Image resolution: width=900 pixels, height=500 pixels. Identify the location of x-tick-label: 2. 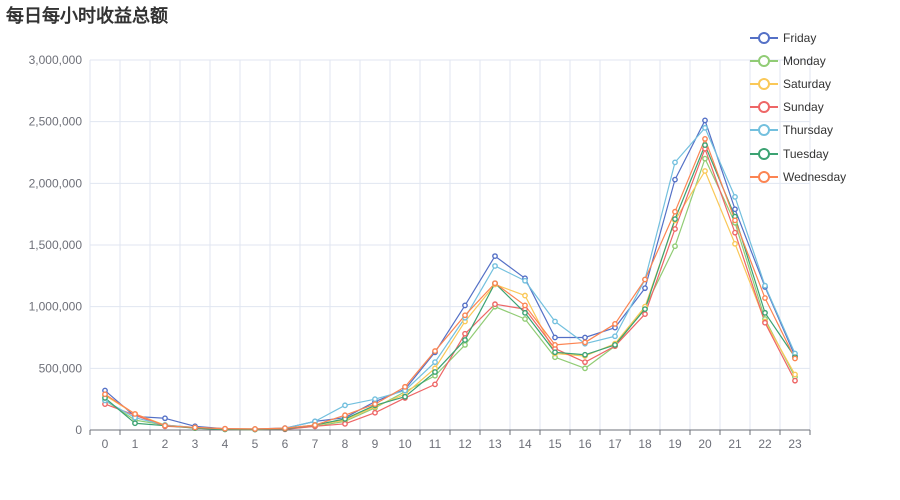
(165, 444).